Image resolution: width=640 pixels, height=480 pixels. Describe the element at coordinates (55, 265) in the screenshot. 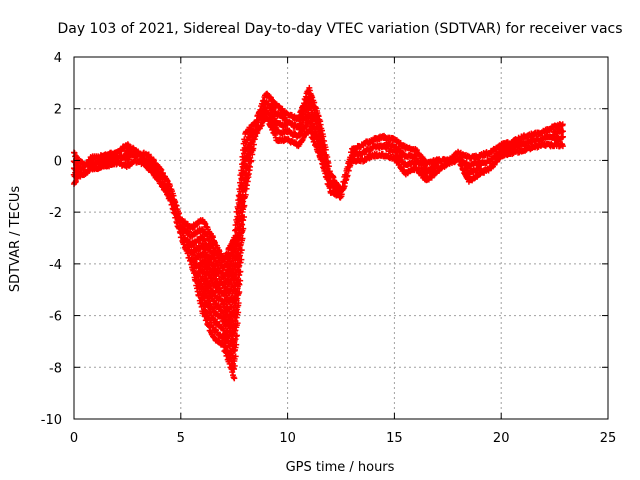

I see `y-tick-label: -4` at that location.